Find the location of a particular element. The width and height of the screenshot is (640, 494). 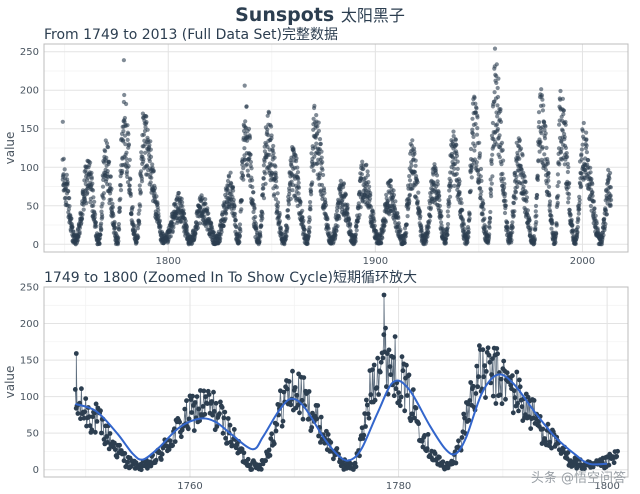

panel1-x-ticks: 1800 1900 2000 is located at coordinates (376, 261).